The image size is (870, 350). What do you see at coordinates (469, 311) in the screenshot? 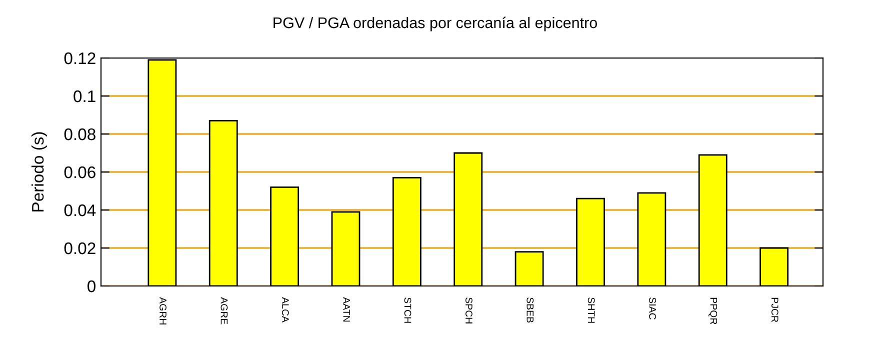
I see `x-tick-label: SPCH` at bounding box center [469, 311].